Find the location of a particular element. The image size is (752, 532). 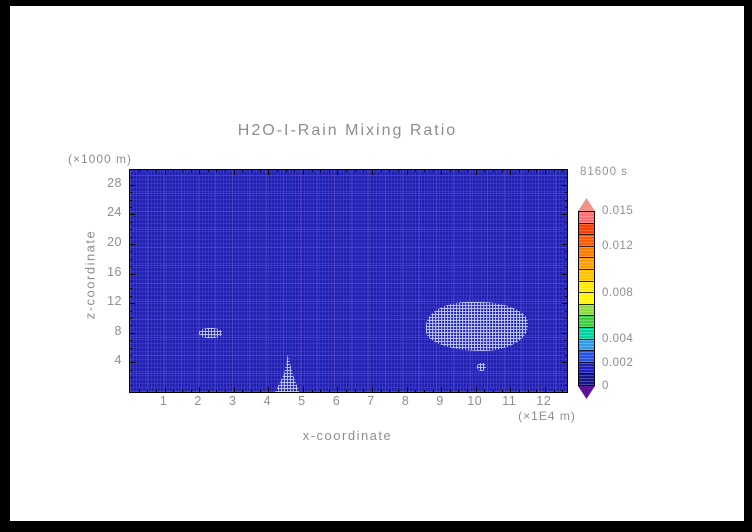

x-tick-label: 2 is located at coordinates (198, 401).